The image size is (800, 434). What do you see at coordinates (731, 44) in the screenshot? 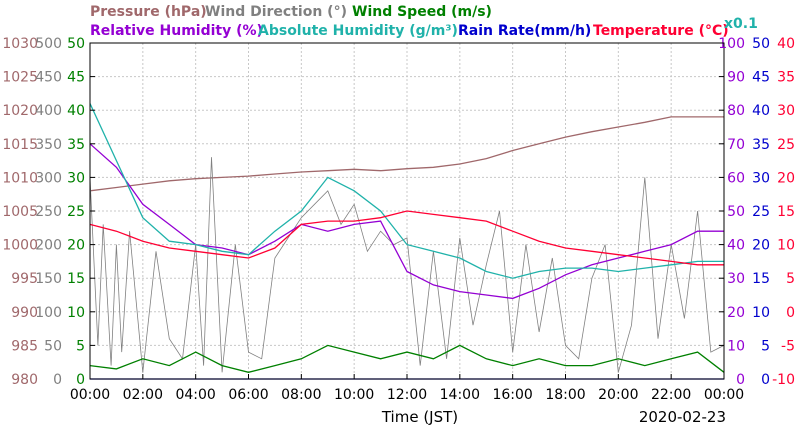
I see `humidity-tick: 100` at bounding box center [731, 44].